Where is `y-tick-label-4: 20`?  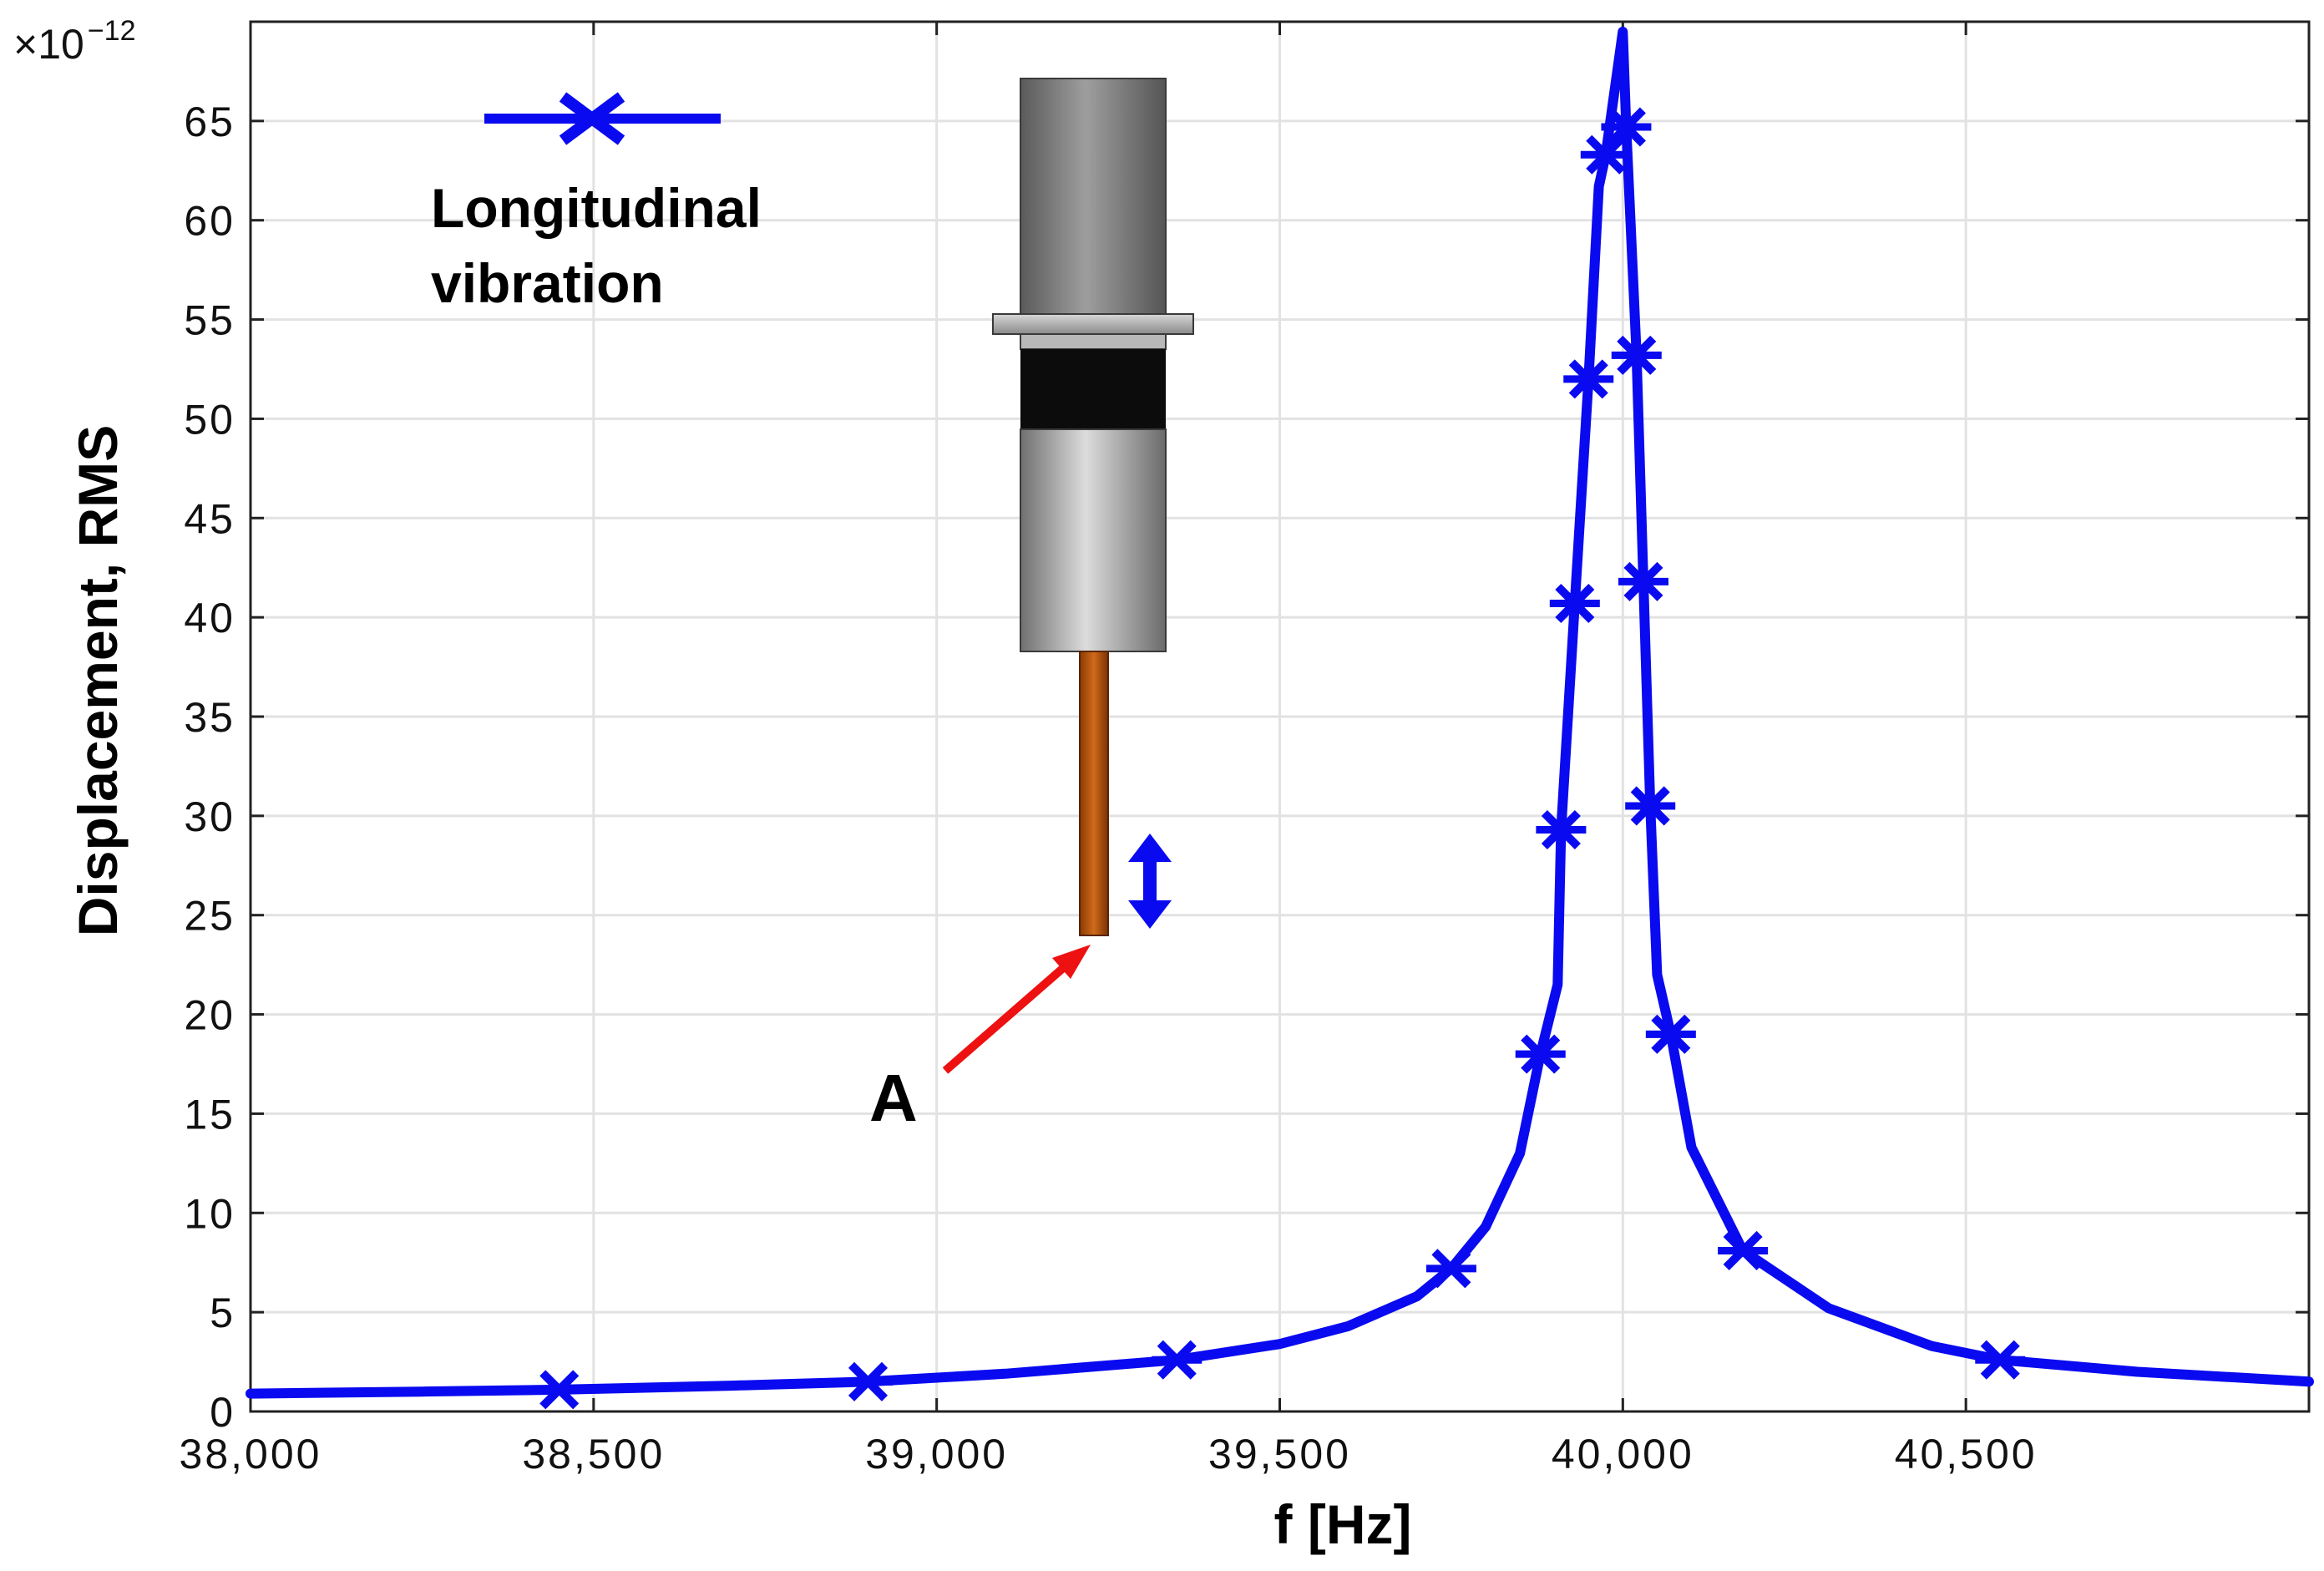 y-tick-label-4: 20 is located at coordinates (209, 1015).